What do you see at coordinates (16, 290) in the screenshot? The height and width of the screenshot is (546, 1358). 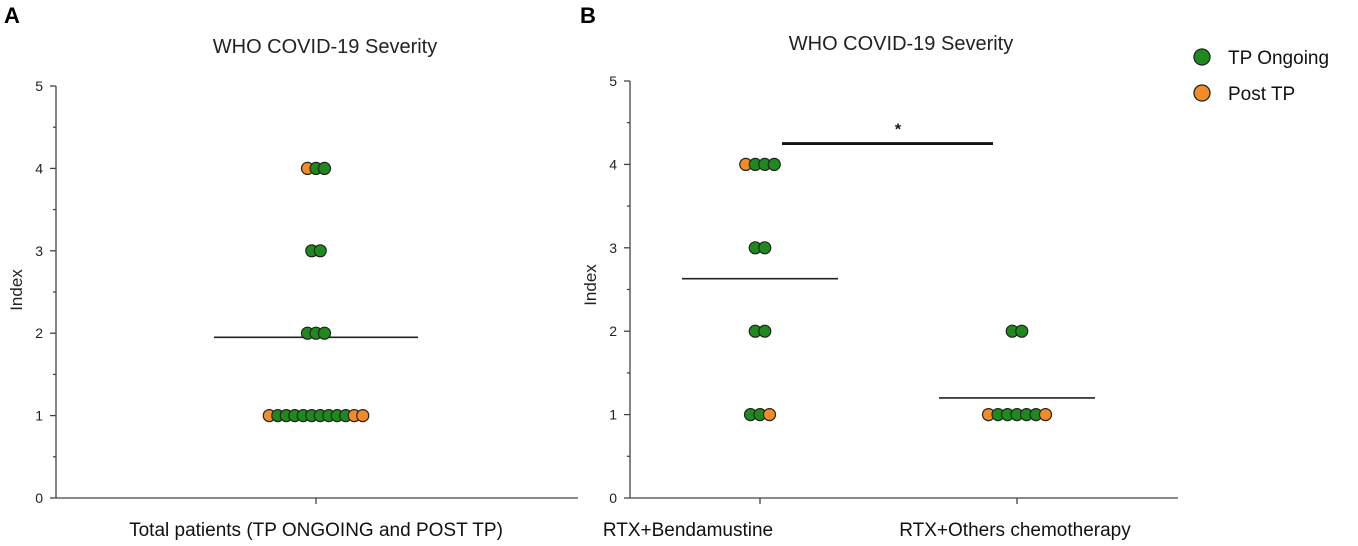 I see `panel-a-y-axis-label: Index` at bounding box center [16, 290].